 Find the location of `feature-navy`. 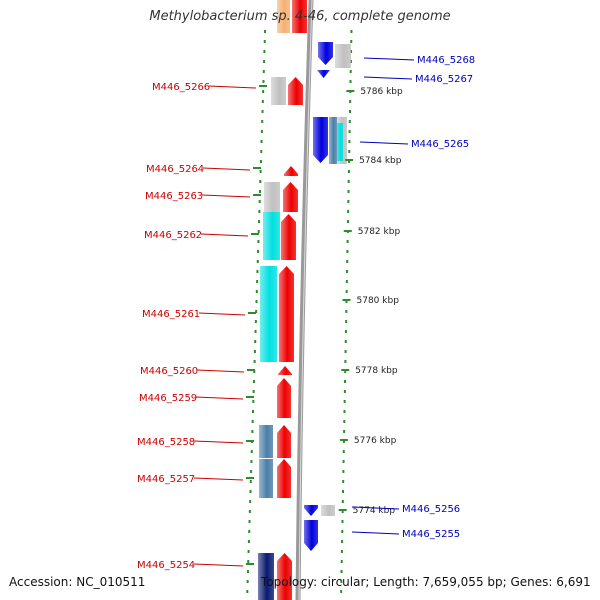

feature-navy is located at coordinates (266, 576).